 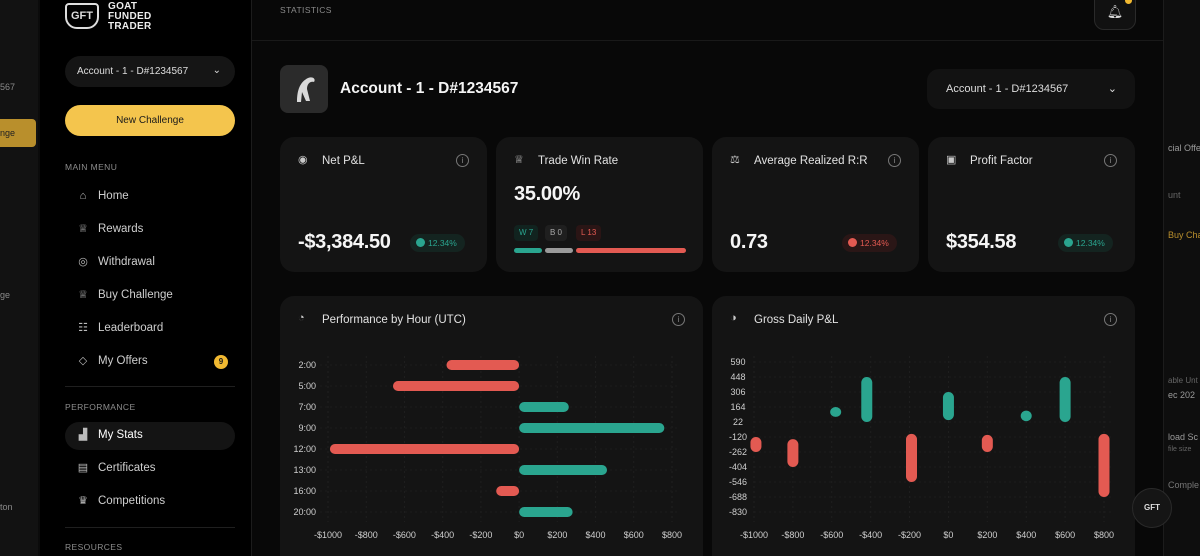 I want to click on offers-count-badge: 9, so click(x=221, y=362).